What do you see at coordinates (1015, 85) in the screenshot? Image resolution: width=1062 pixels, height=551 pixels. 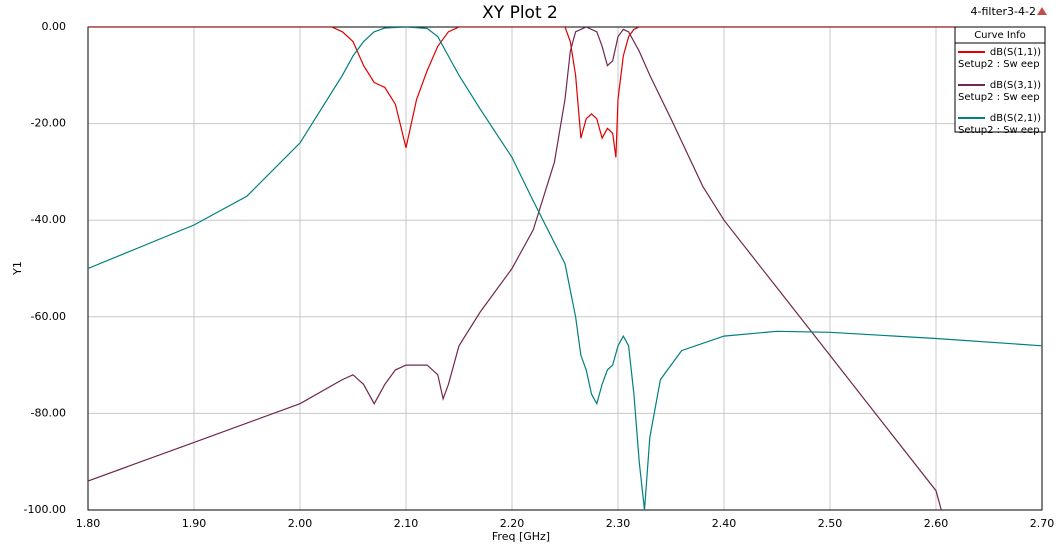 I see `legend-label: dB(S(3,1))` at bounding box center [1015, 85].